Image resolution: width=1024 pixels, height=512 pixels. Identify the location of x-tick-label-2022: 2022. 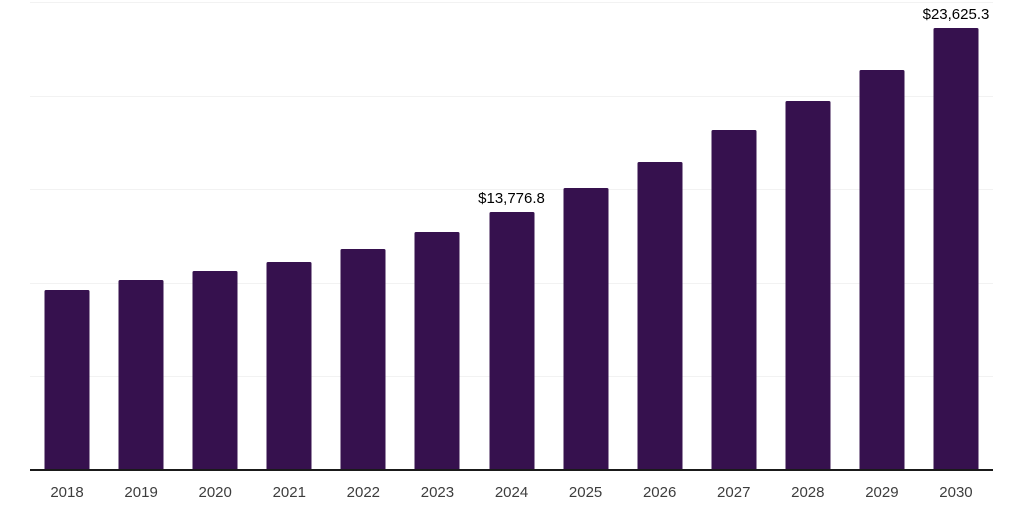
(363, 492).